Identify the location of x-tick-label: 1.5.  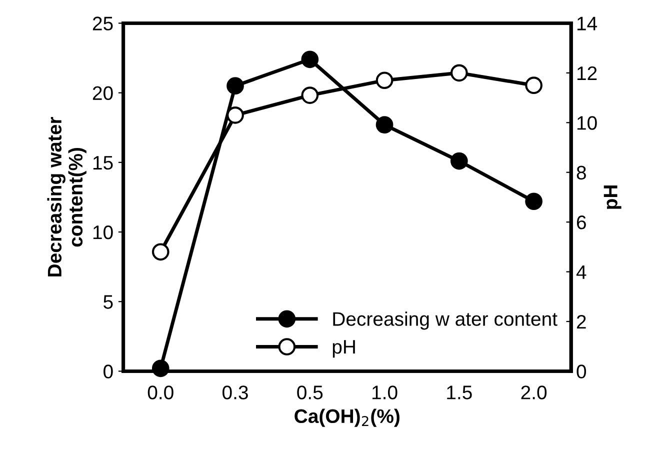
(459, 393).